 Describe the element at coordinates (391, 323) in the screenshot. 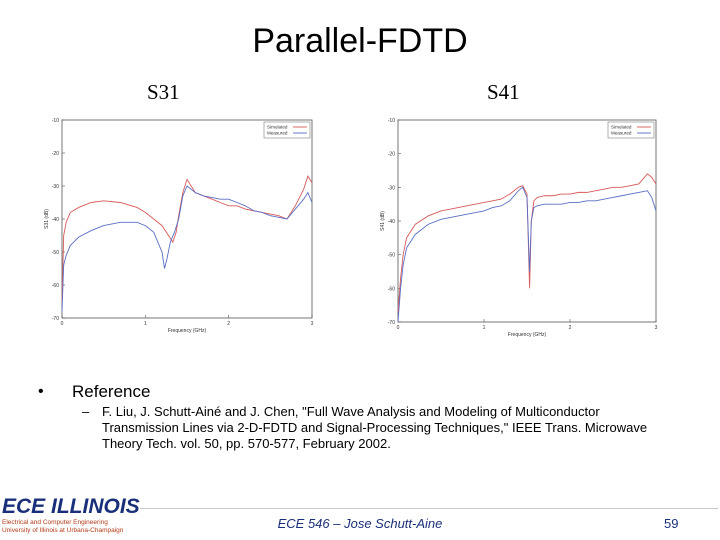

I see `s41-ytick-label: -70` at that location.